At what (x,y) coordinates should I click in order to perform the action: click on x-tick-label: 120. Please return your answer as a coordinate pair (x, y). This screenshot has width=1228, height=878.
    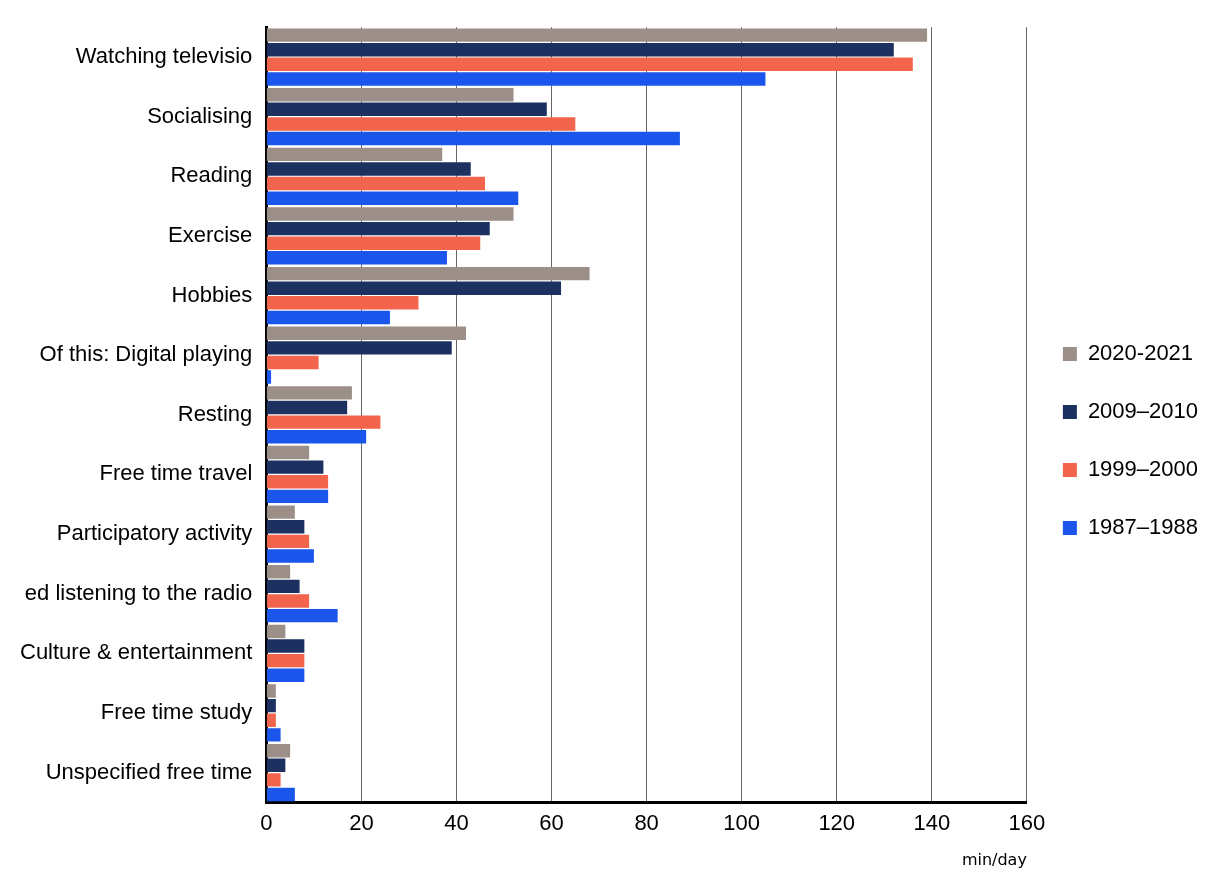
    Looking at the image, I should click on (837, 822).